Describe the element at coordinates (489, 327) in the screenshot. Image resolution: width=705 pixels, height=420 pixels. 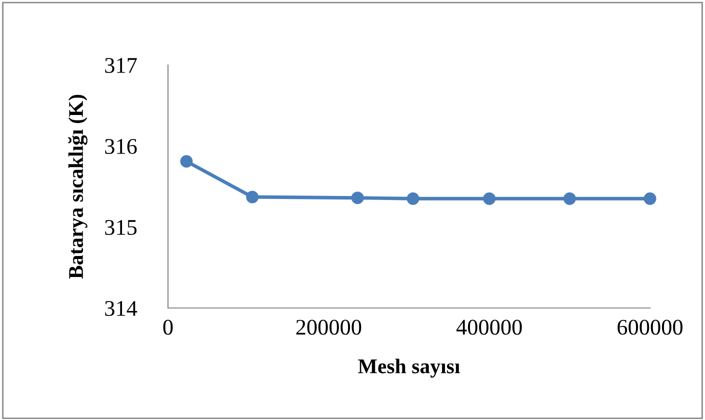
I see `x-tick-label: 400000` at that location.